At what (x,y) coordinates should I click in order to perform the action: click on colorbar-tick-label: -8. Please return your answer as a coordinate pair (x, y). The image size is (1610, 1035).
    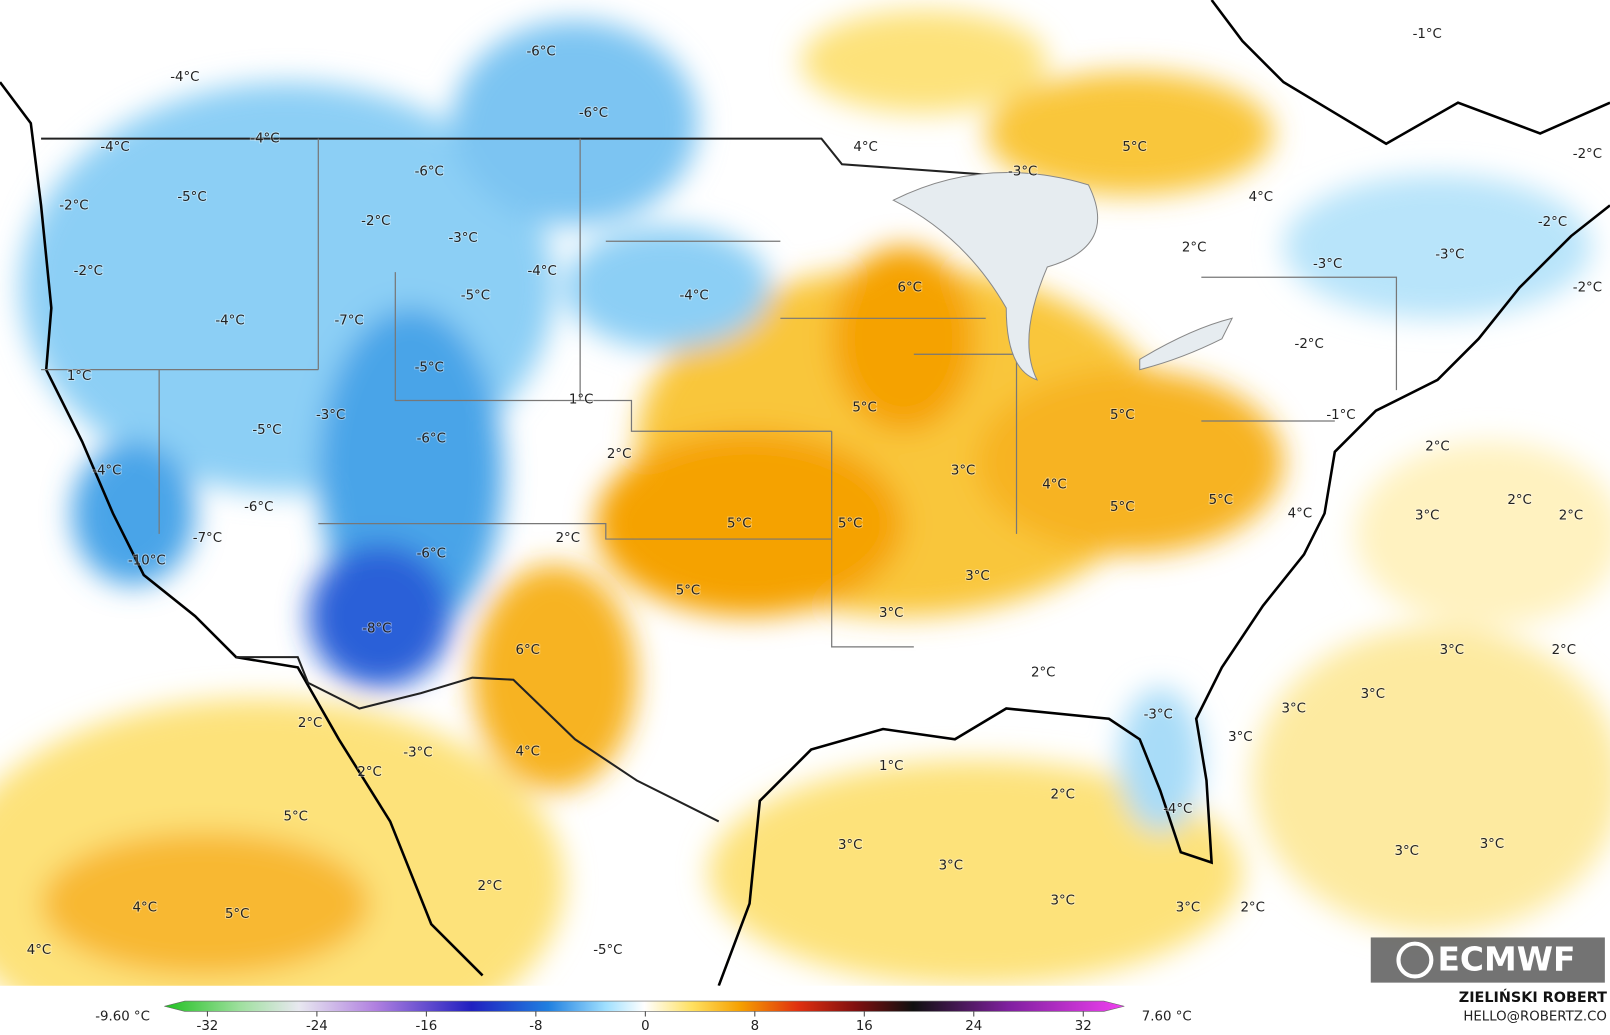
    Looking at the image, I should click on (535, 1026).